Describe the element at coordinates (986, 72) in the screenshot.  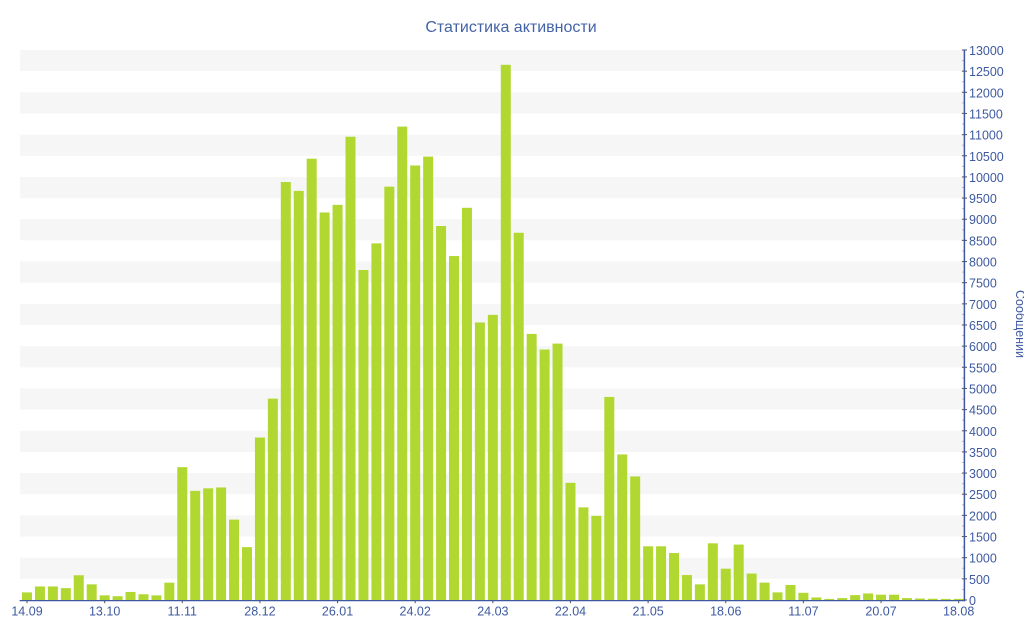
I see `svg-text: 12500` at that location.